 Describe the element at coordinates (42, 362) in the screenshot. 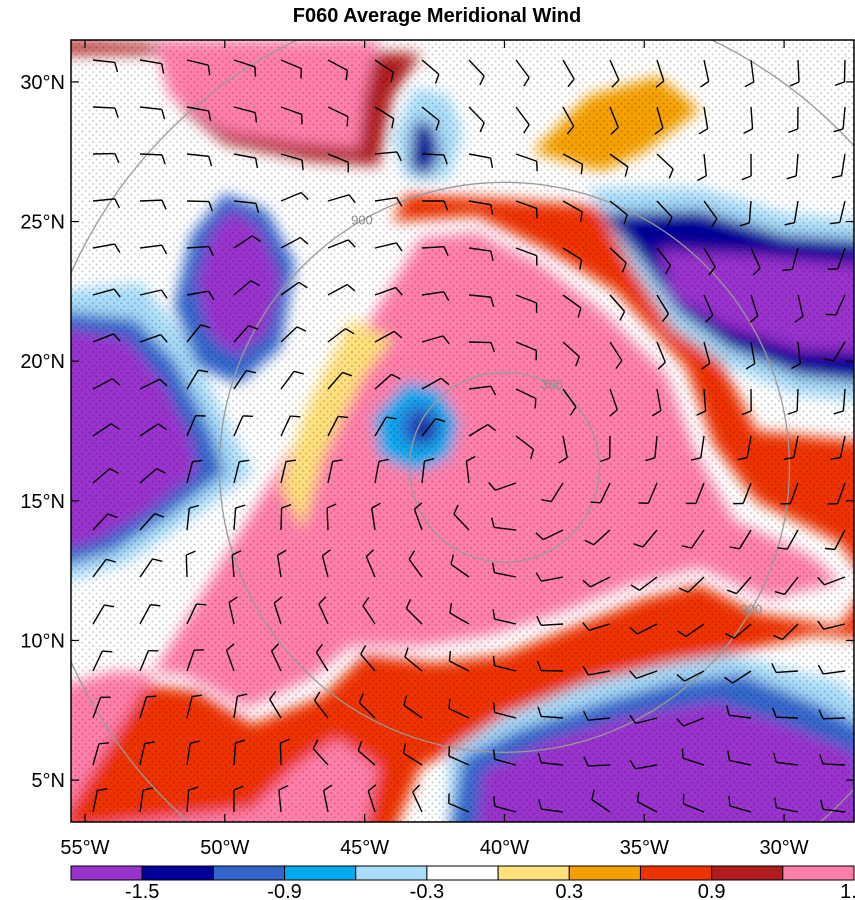

I see `y-tick-label: 20°N` at that location.